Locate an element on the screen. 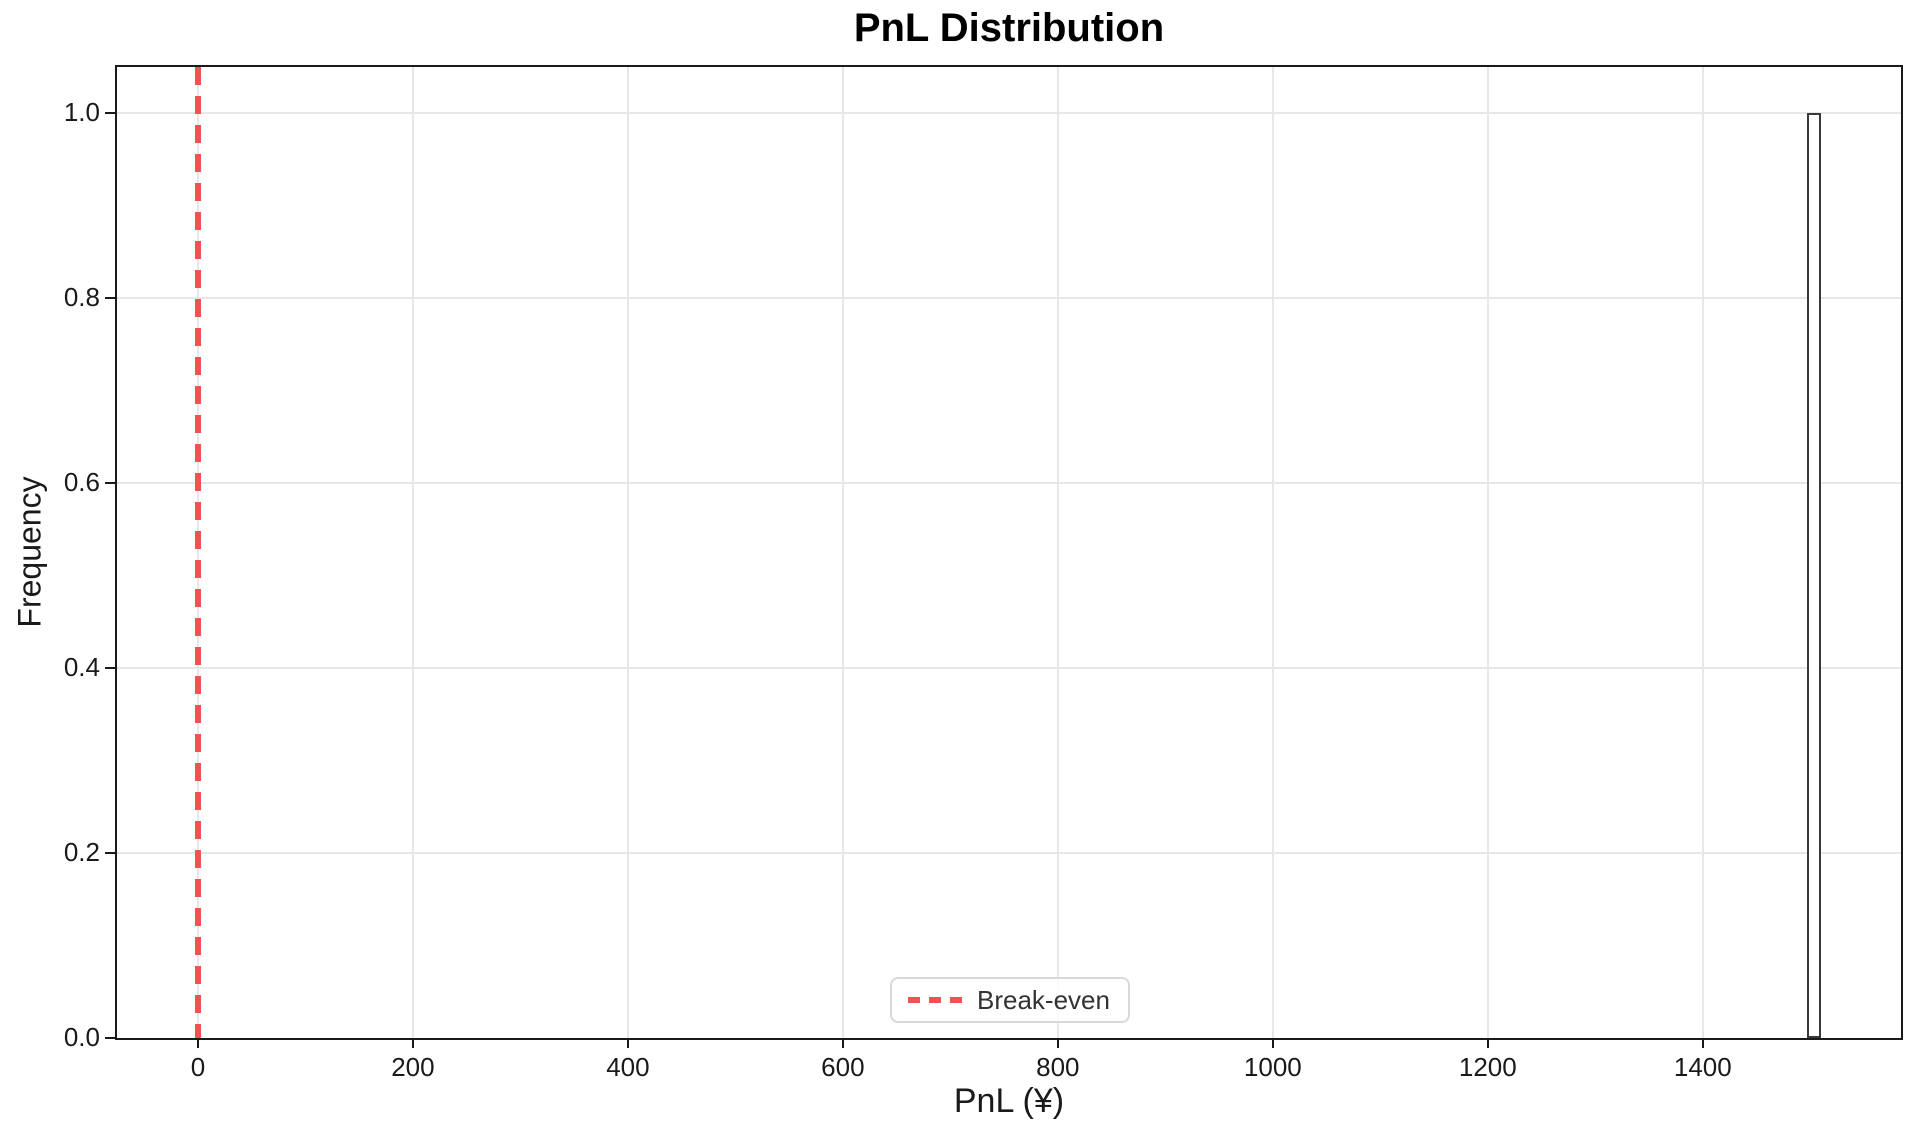 The width and height of the screenshot is (1920, 1145). y-tick-label: 1.0 is located at coordinates (81, 112).